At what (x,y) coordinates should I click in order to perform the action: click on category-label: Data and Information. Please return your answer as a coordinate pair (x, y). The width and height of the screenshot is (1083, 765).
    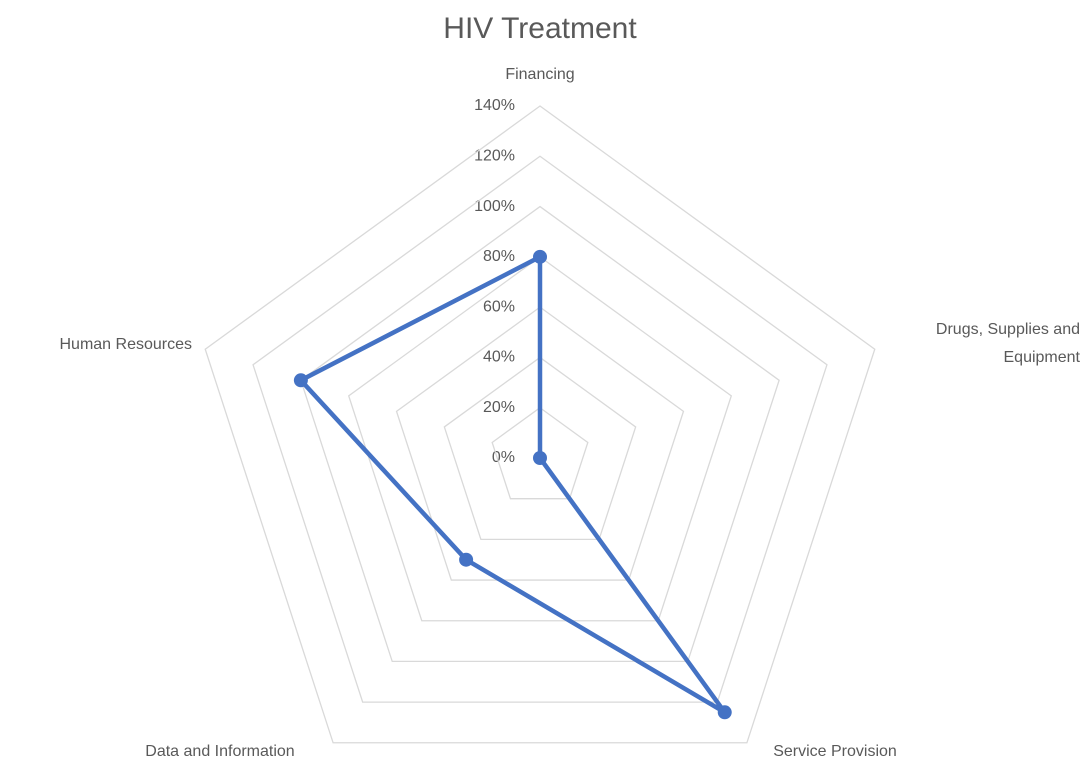
    Looking at the image, I should click on (220, 751).